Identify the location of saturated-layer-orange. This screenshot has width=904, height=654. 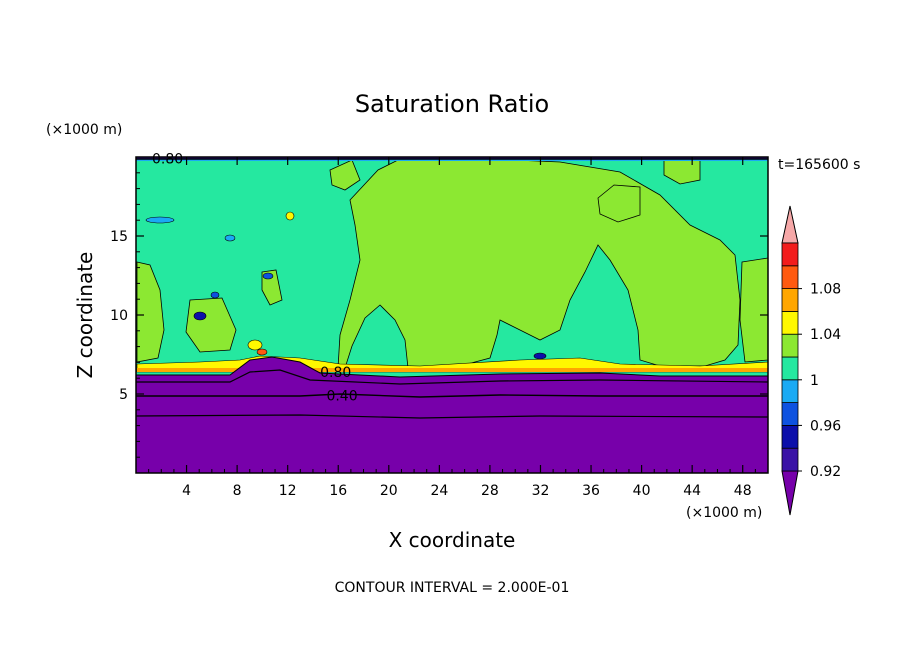
(452, 370).